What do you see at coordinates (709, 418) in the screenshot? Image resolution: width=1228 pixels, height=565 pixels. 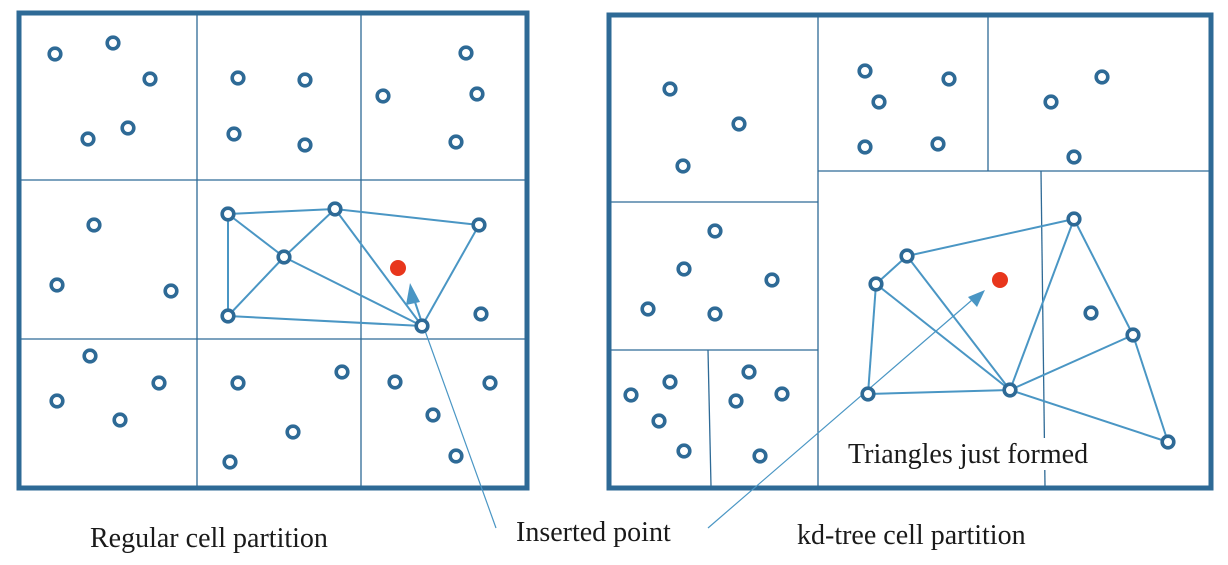 I see `kd-split-left-bottom-vertical` at bounding box center [709, 418].